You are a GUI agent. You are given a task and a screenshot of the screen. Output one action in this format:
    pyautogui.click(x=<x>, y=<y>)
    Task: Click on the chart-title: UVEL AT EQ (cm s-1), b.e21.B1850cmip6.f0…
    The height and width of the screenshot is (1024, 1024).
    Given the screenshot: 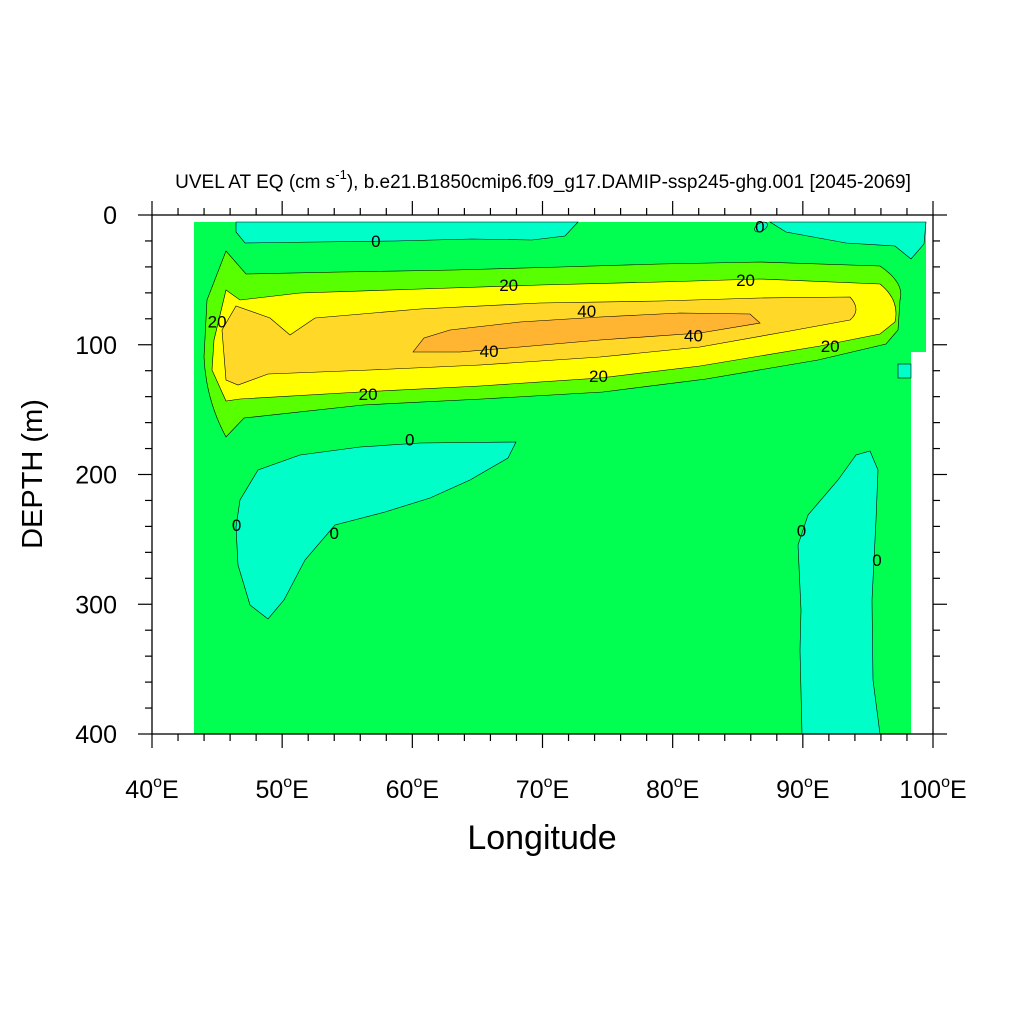 What is the action you would take?
    pyautogui.click(x=543, y=180)
    